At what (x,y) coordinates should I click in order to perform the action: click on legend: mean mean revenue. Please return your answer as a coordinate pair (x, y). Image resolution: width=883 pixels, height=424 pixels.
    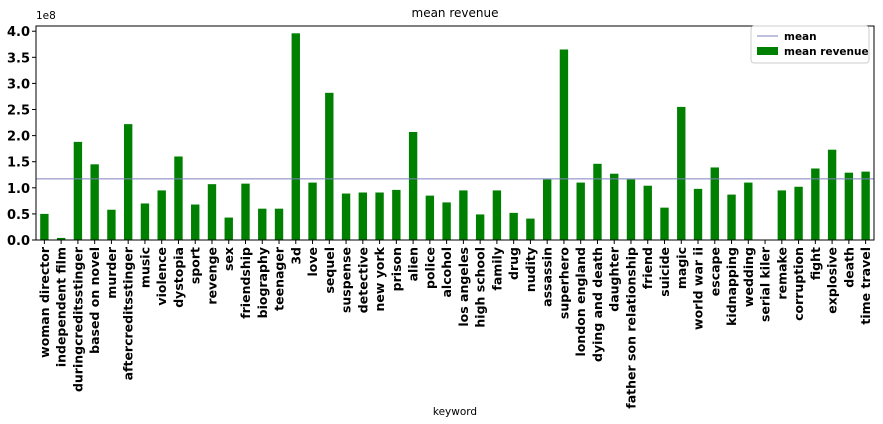
    Looking at the image, I should click on (810, 44).